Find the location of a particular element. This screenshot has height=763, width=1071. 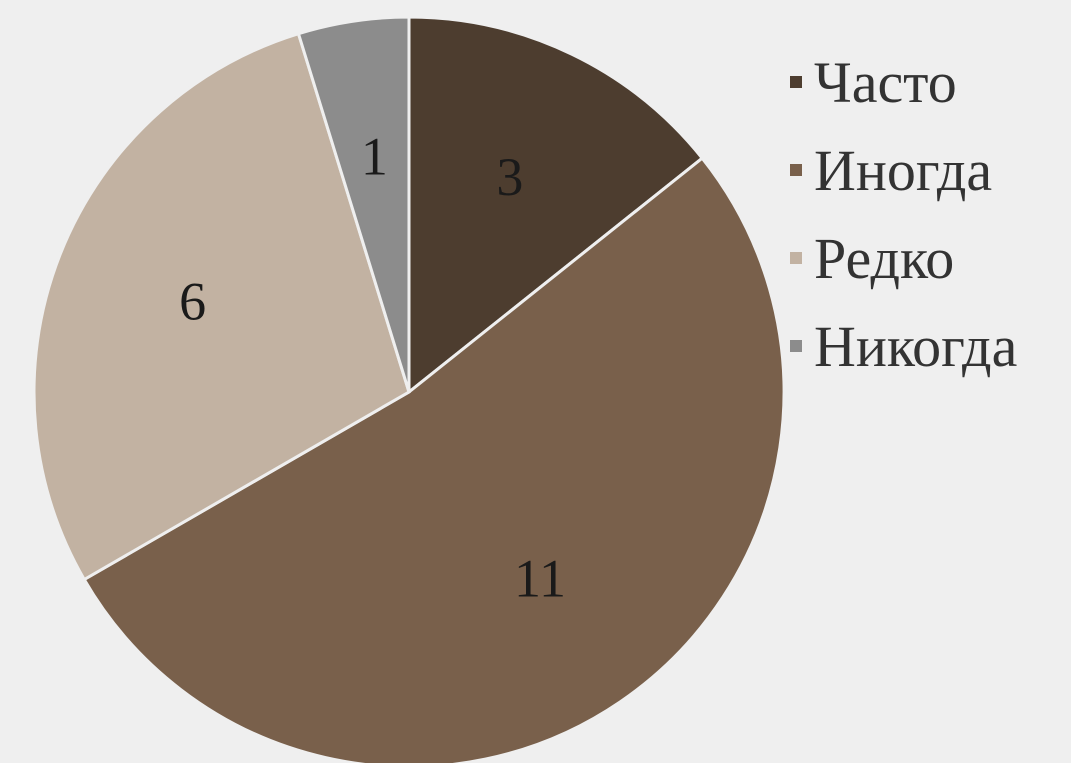

data-label-nikogda: 1 is located at coordinates (374, 156).